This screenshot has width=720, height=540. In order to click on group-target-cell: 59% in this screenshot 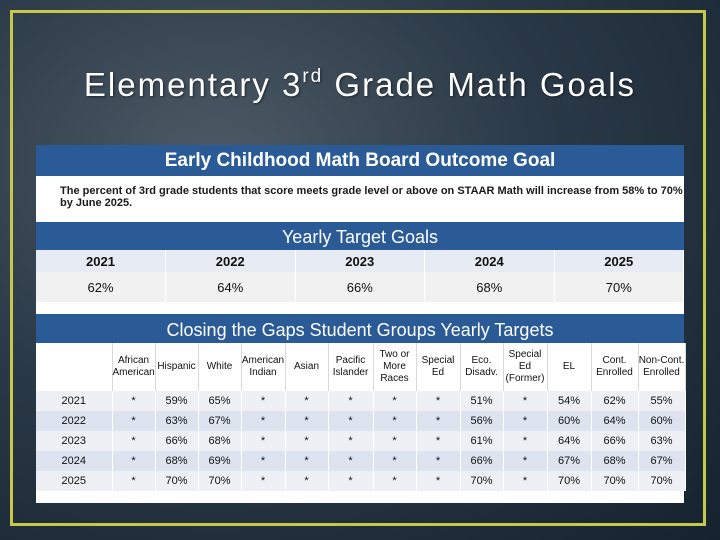, I will do `click(177, 401)`.